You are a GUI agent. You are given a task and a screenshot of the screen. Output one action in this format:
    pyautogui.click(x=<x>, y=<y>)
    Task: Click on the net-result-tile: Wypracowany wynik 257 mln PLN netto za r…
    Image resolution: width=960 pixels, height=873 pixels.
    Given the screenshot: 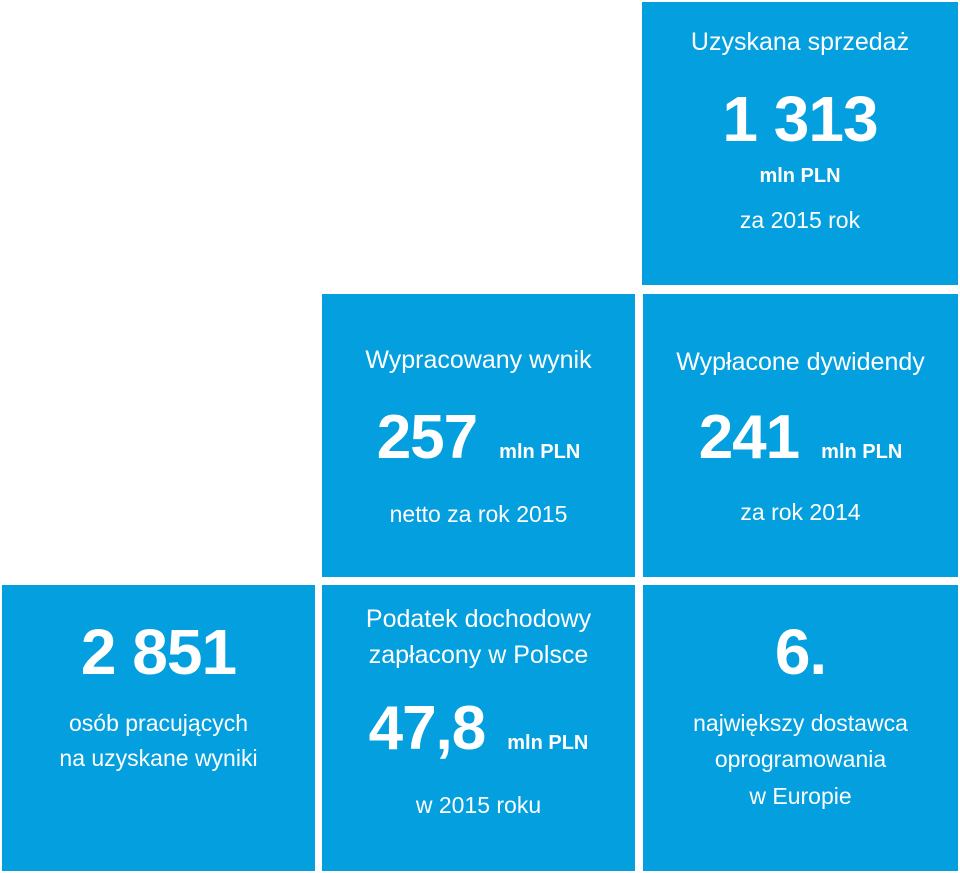 What is the action you would take?
    pyautogui.click(x=478, y=435)
    